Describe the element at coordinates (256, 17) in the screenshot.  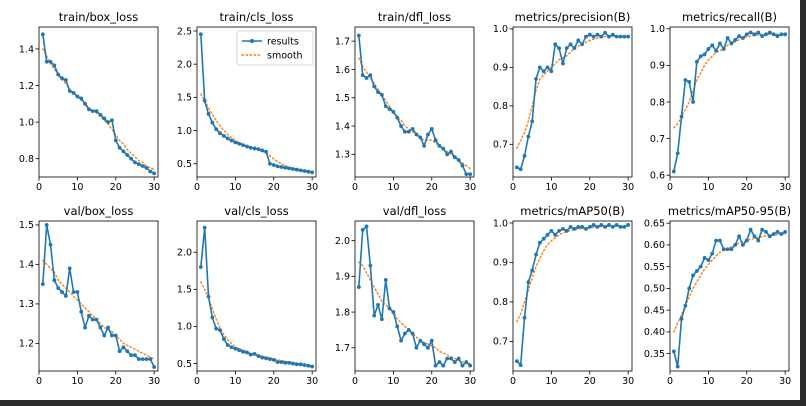
I see `subplot-title: train/cls_loss` at that location.